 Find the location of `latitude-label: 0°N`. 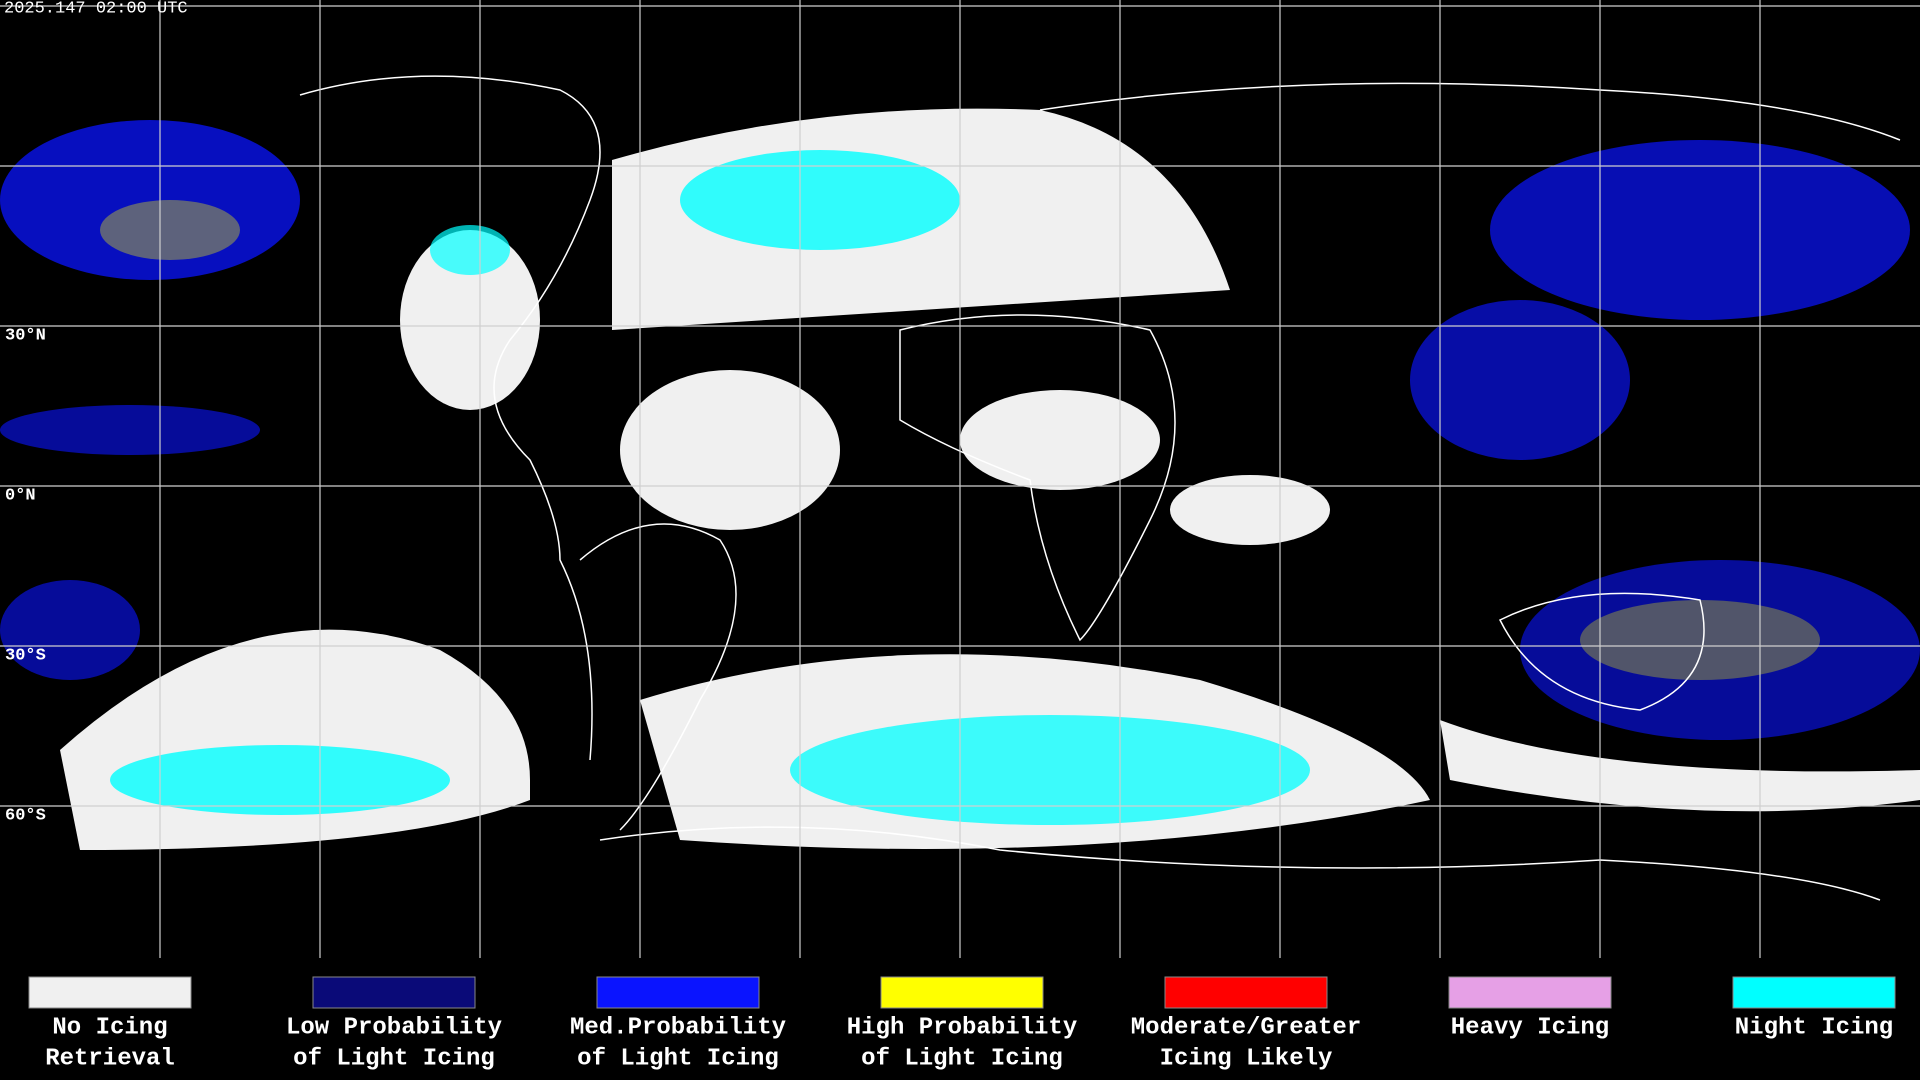

latitude-label: 0°N is located at coordinates (20, 495).